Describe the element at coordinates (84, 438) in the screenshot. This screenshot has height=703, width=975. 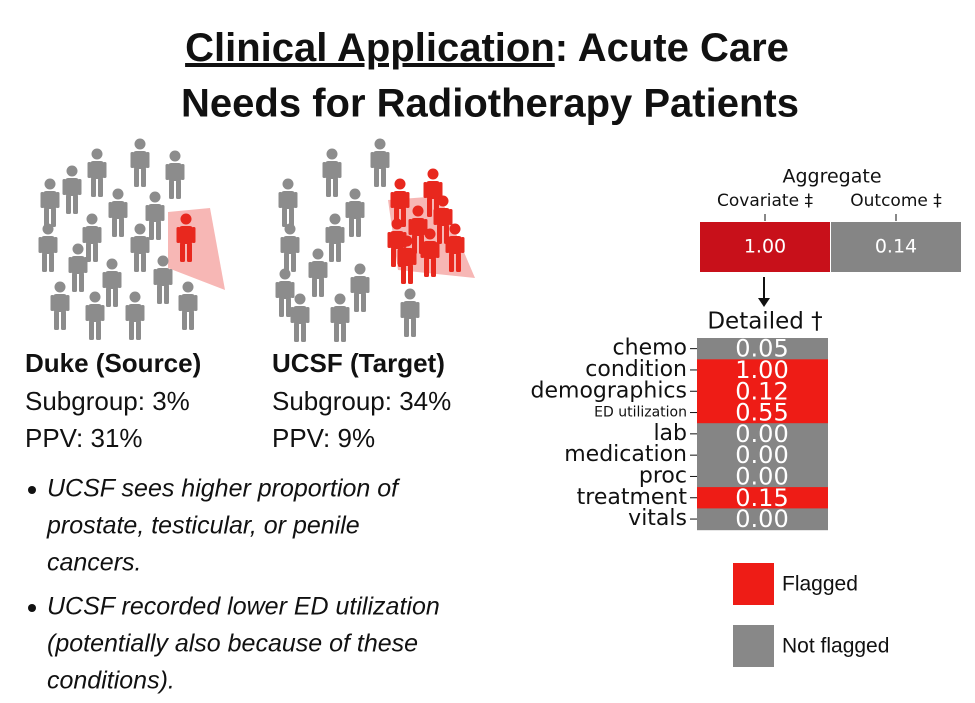
I see `site-stat: PPV: 31%` at that location.